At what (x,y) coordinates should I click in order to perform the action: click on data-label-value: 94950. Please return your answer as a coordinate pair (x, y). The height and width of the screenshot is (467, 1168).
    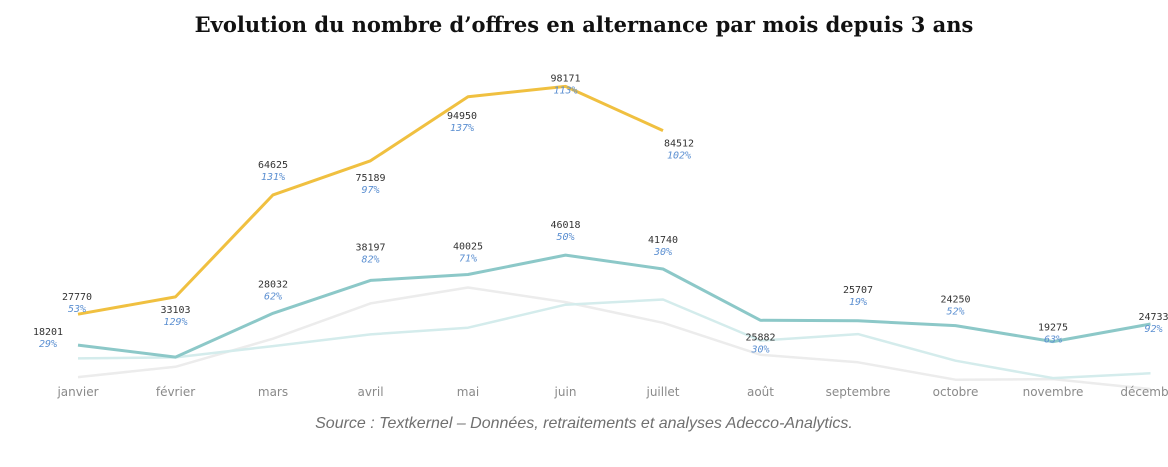
    Looking at the image, I should click on (462, 116).